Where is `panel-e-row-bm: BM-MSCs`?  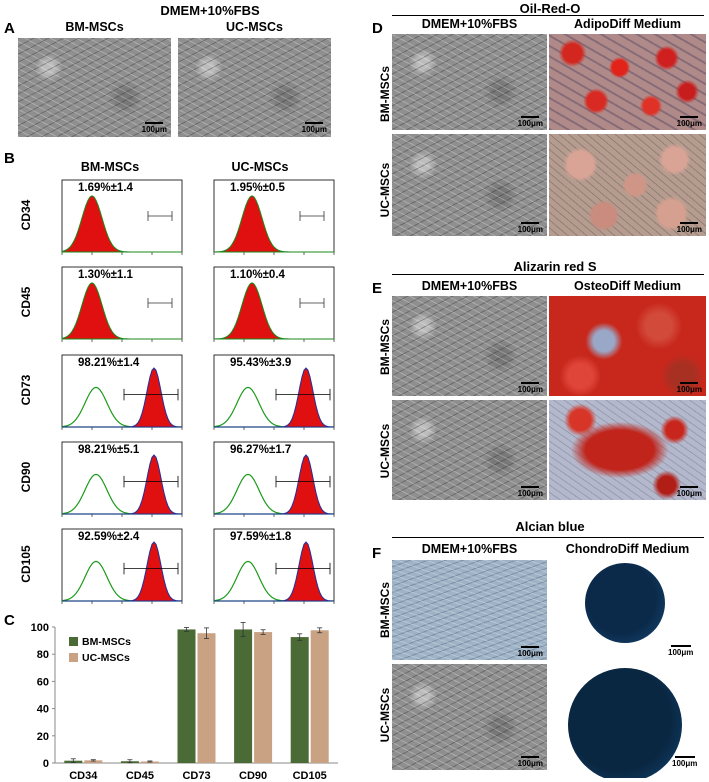 panel-e-row-bm: BM-MSCs is located at coordinates (385, 347).